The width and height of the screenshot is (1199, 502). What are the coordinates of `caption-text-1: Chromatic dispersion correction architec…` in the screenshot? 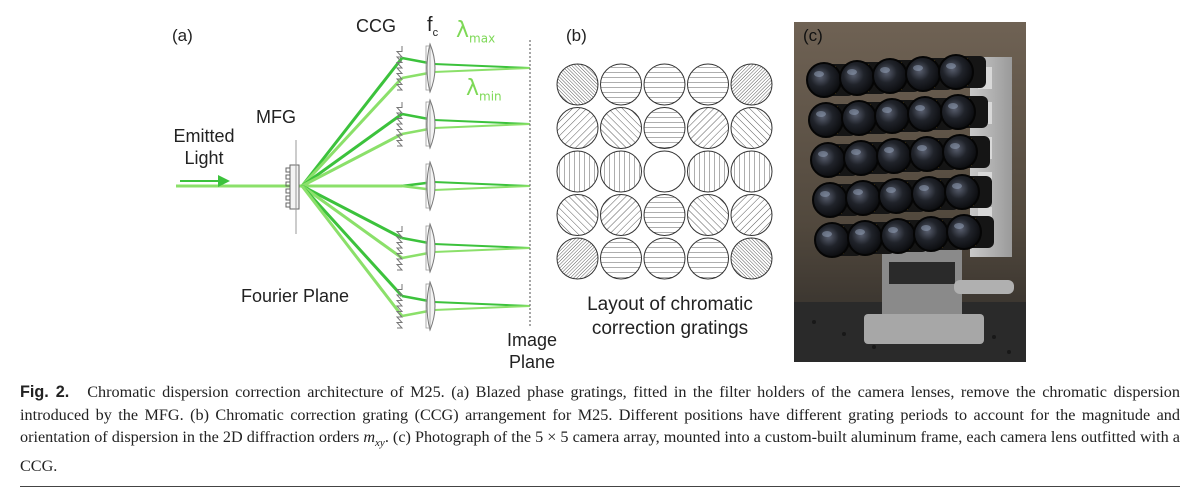 It's located at (600, 414).